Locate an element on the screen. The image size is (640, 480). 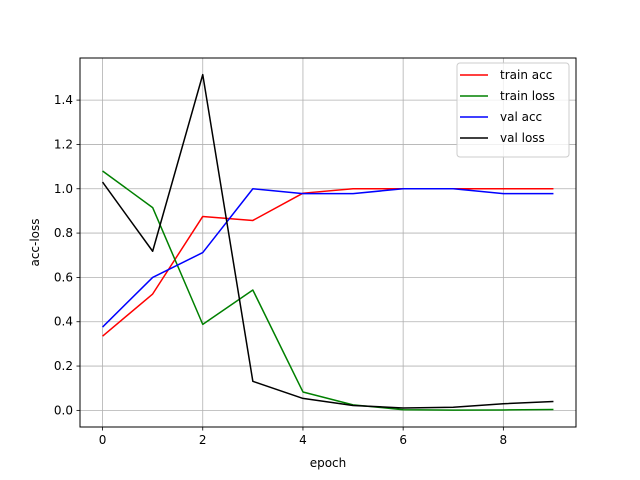
y-tick-label: 0.6 is located at coordinates (63, 277).